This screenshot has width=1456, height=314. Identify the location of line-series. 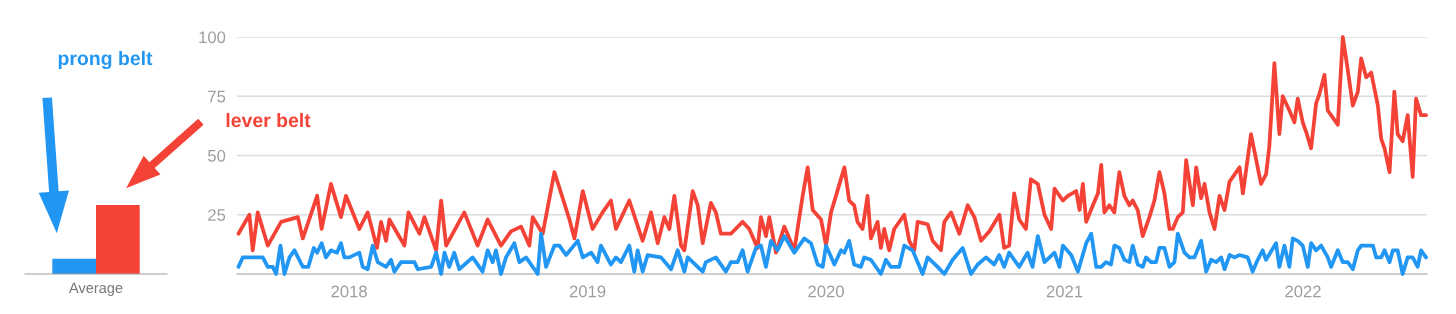
(832, 253).